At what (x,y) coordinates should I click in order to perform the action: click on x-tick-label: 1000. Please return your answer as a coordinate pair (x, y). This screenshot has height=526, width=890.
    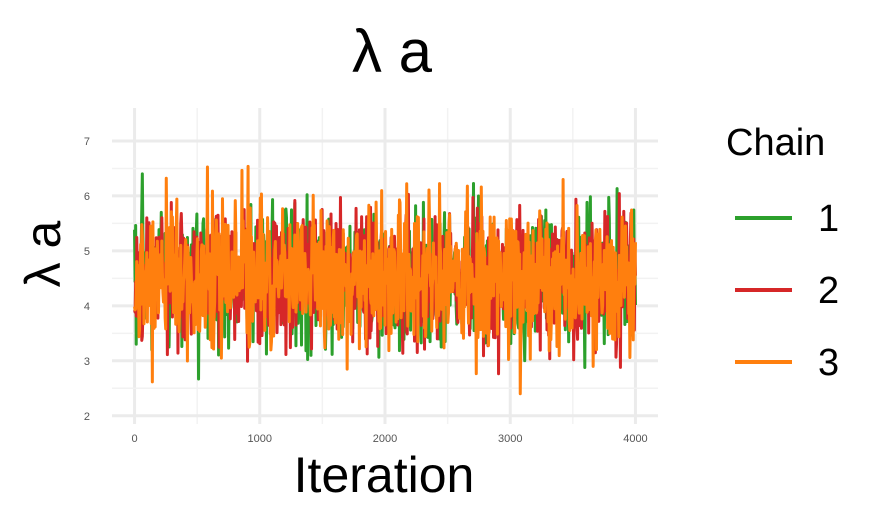
    Looking at the image, I should click on (260, 439).